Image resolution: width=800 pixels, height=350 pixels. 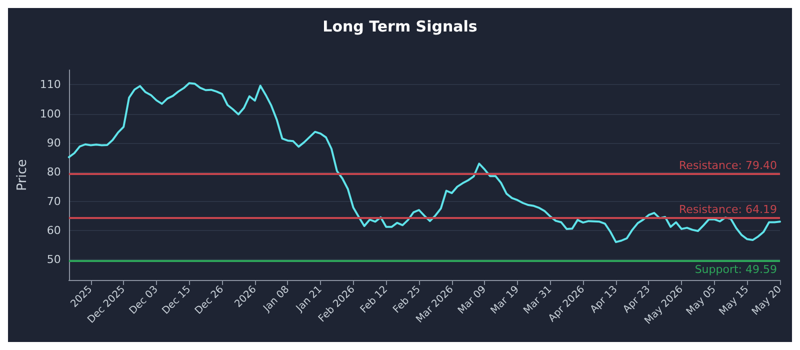 I want to click on x-tick-label: Mar 19, so click(x=505, y=300).